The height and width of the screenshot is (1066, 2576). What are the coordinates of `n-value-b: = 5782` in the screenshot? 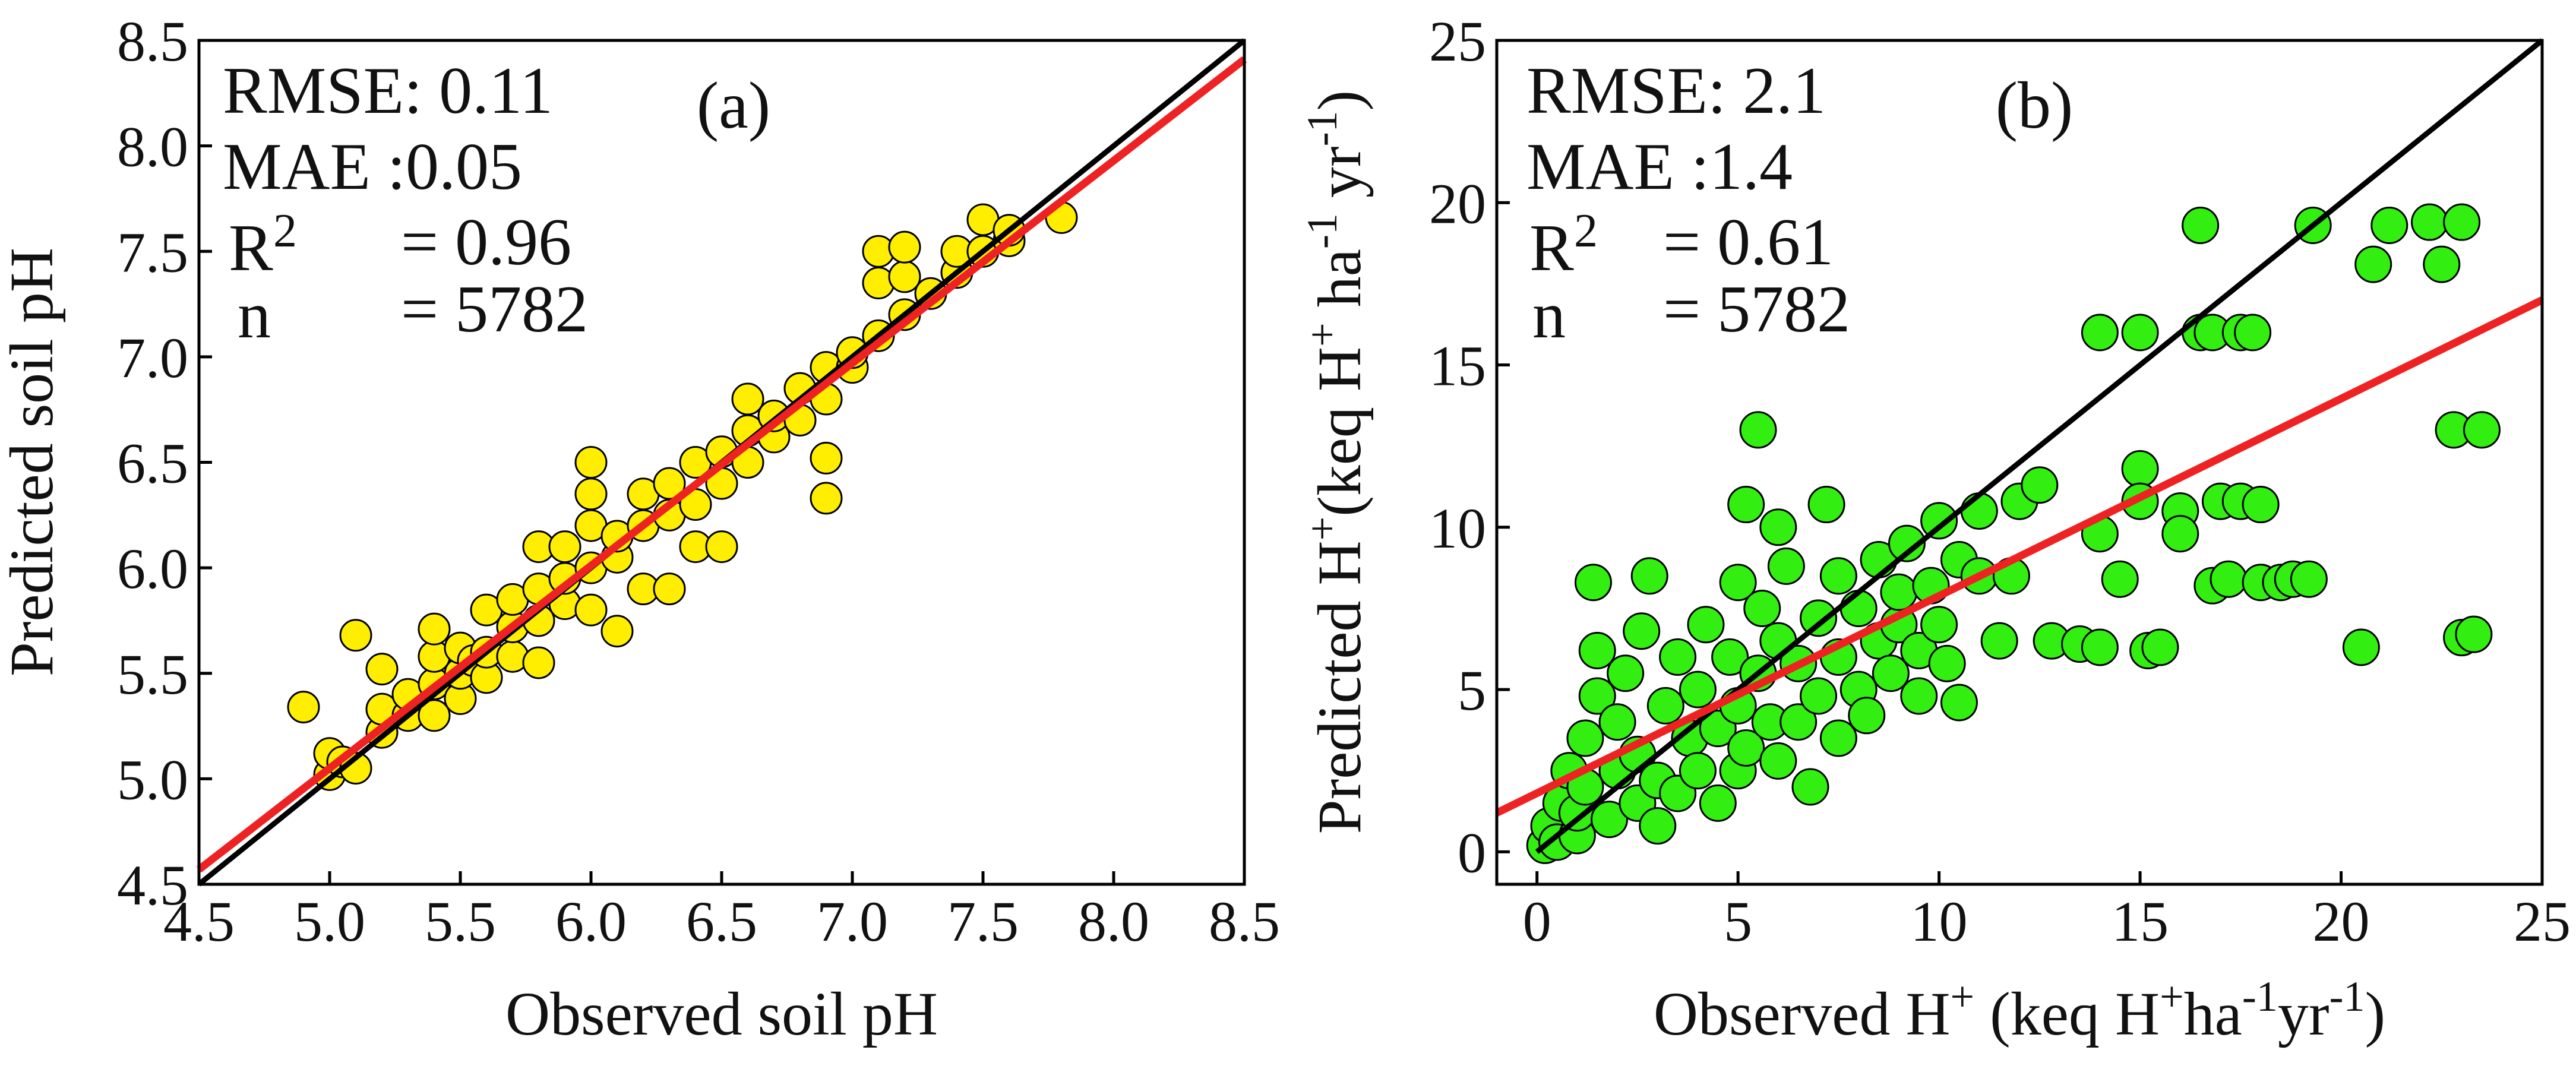 It's located at (1756, 310).